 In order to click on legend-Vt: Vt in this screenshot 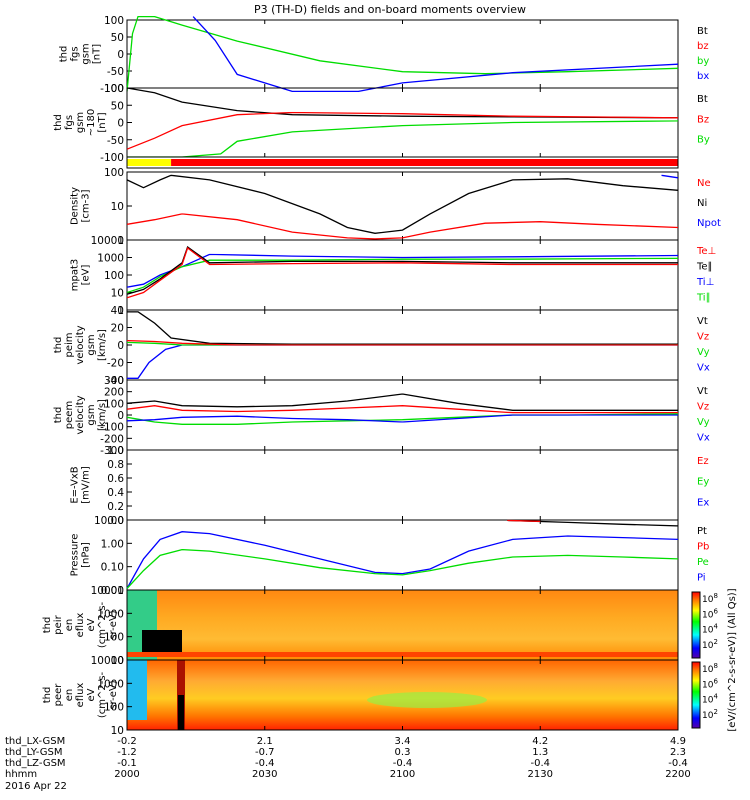, I will do `click(702, 391)`.